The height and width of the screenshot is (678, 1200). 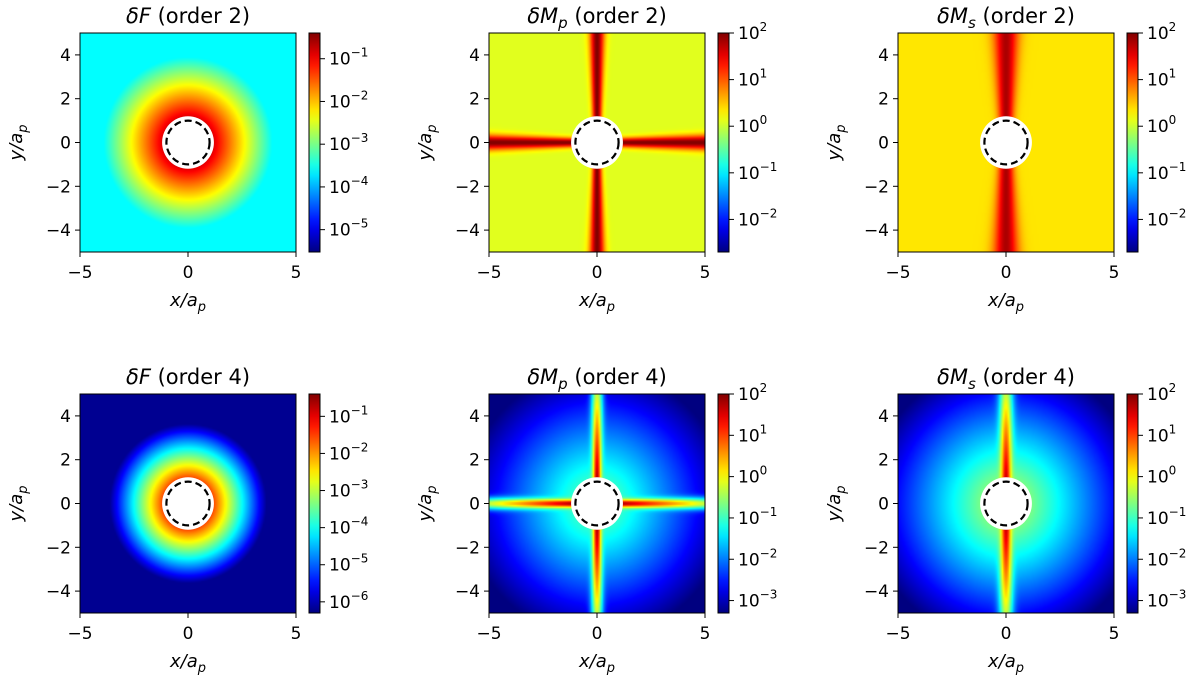 I want to click on panel-title: δMp (order 4), so click(x=597, y=379).